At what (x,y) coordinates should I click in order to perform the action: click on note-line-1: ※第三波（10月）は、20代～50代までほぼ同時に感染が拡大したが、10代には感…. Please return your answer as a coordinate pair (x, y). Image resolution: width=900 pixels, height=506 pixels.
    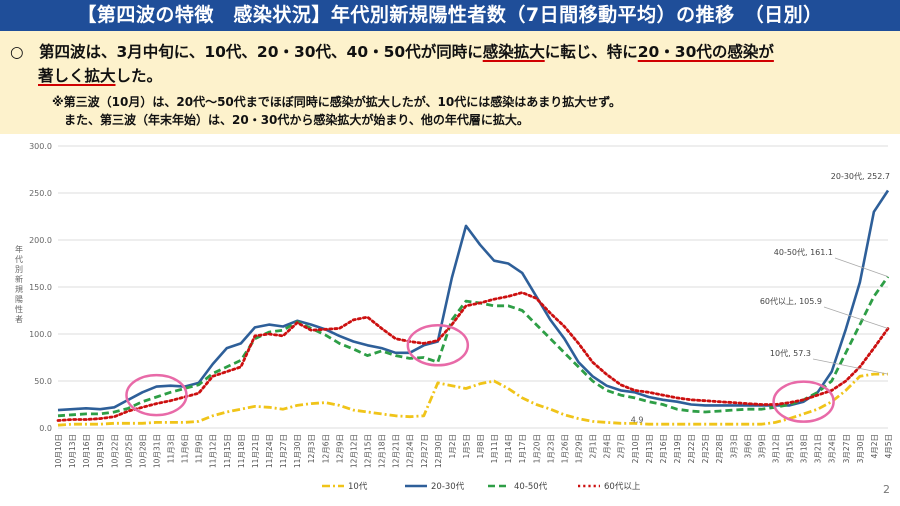
    Looking at the image, I should click on (337, 102).